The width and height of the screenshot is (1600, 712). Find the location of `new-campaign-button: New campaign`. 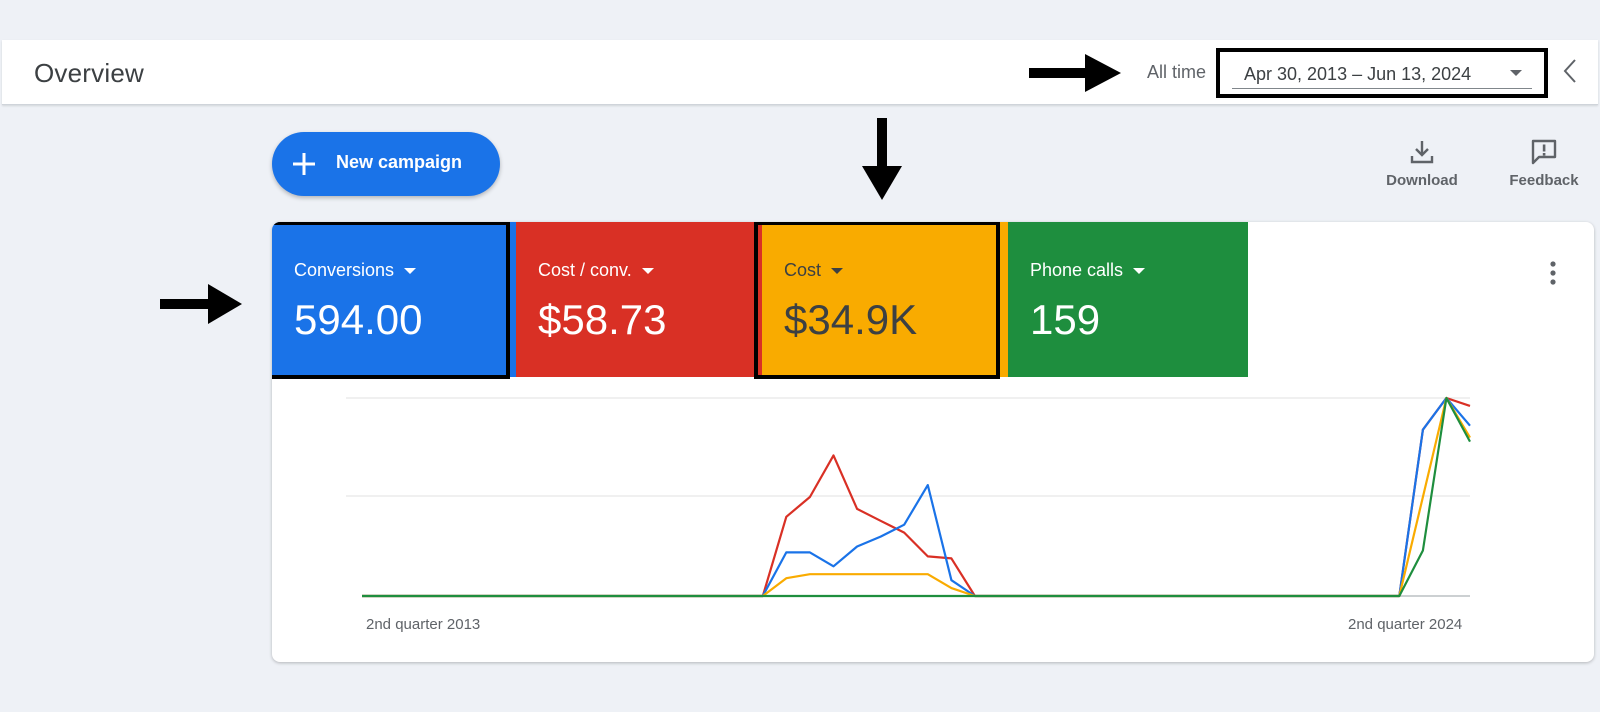

new-campaign-button: New campaign is located at coordinates (386, 164).